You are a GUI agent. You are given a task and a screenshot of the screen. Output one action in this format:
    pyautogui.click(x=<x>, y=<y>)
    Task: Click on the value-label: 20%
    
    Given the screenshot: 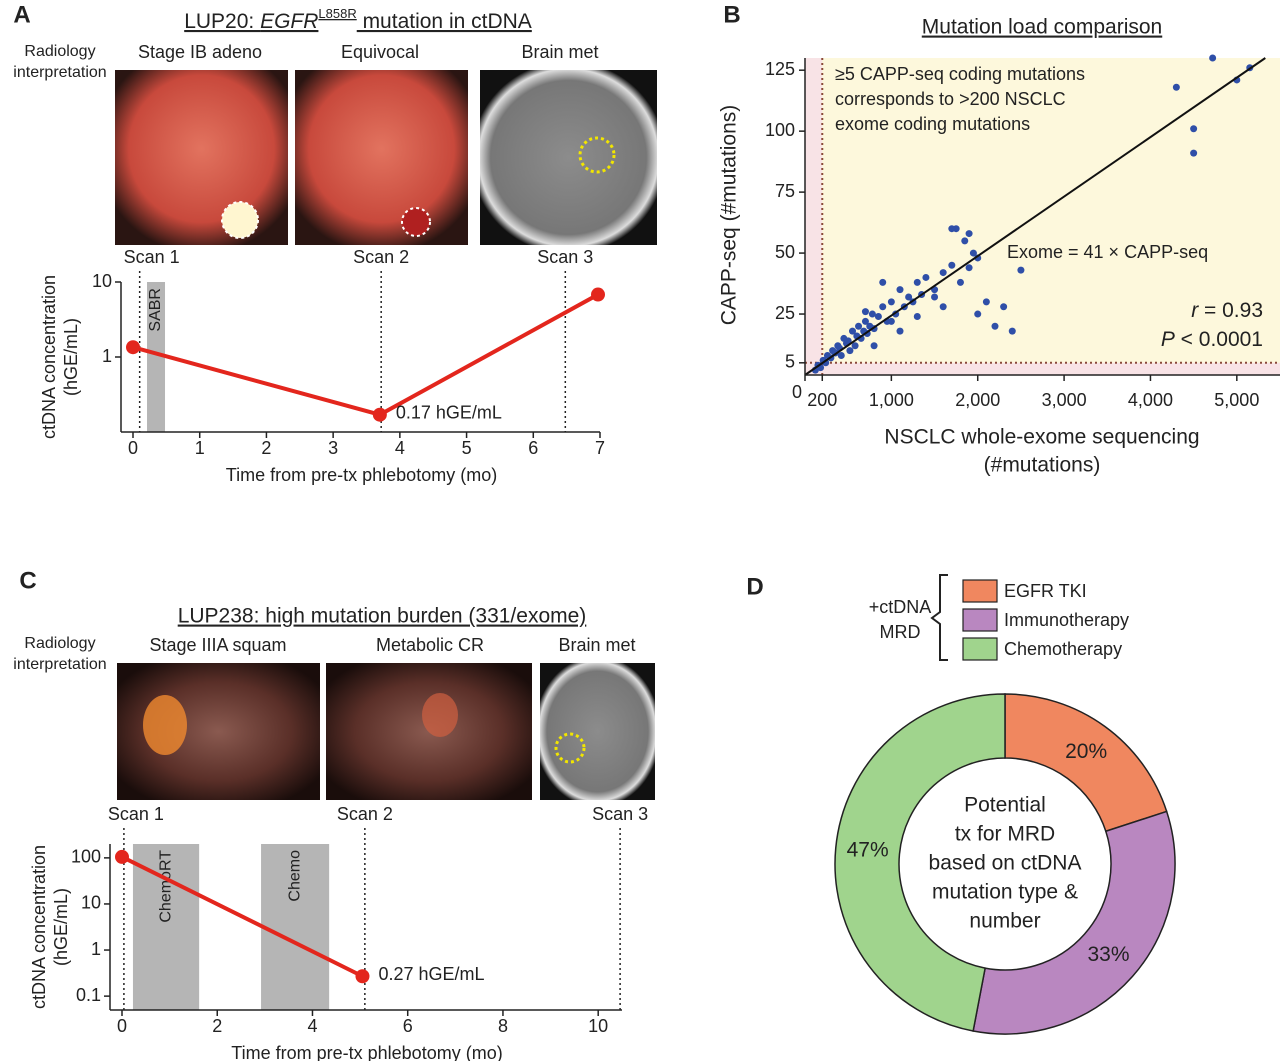 What is the action you would take?
    pyautogui.click(x=1086, y=751)
    